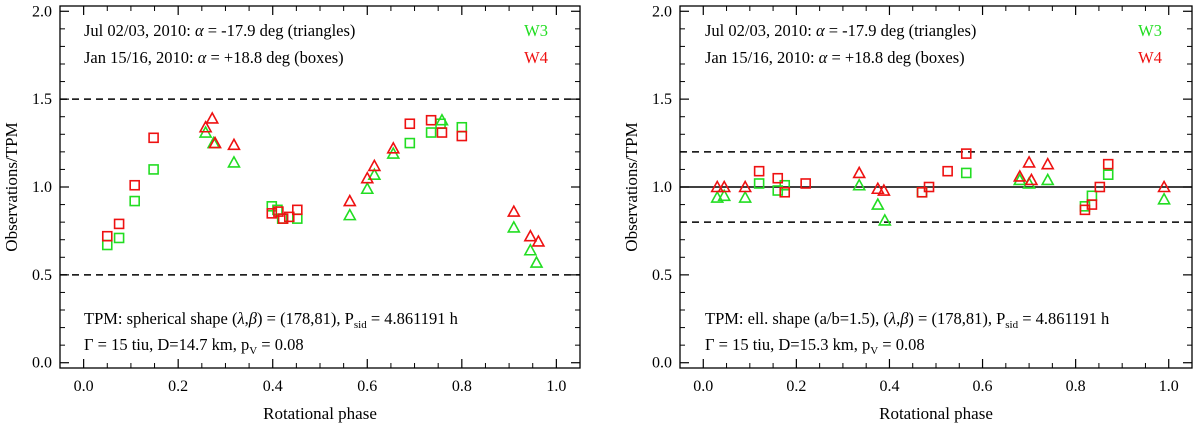 Image resolution: width=1200 pixels, height=428 pixels. I want to click on right-epoch2-text: Jan 15/16, 2010: α = +18.8 deg (boxes), so click(835, 57).